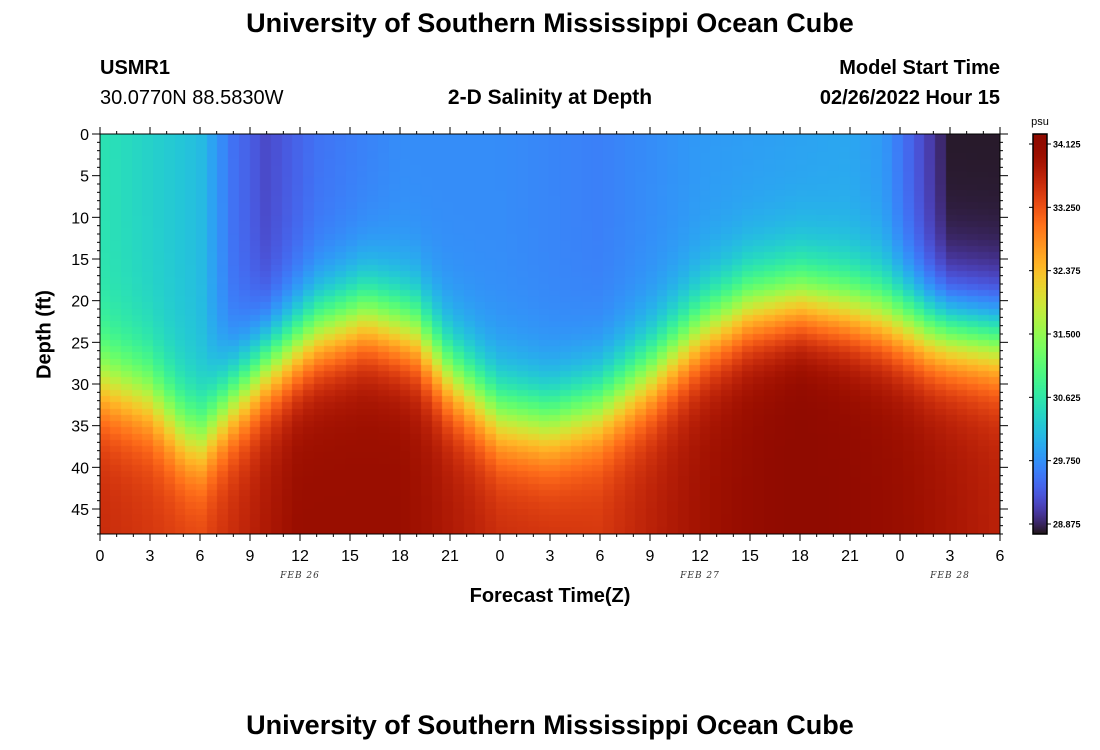 This screenshot has width=1100, height=750. Describe the element at coordinates (1040, 122) in the screenshot. I see `colorbar-unit: psu` at that location.